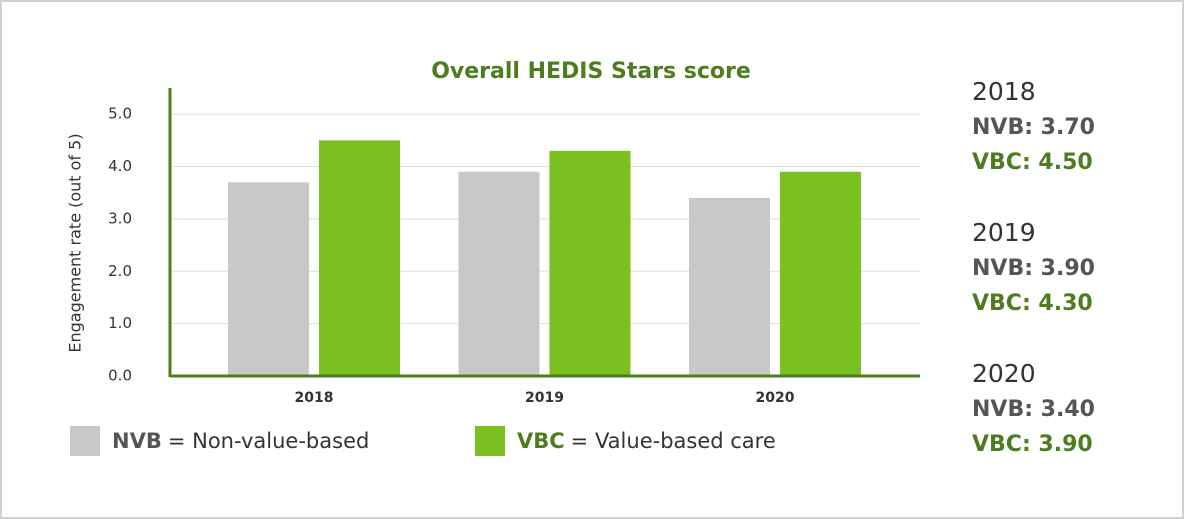  Describe the element at coordinates (775, 398) in the screenshot. I see `x-tick-label: 2020` at that location.